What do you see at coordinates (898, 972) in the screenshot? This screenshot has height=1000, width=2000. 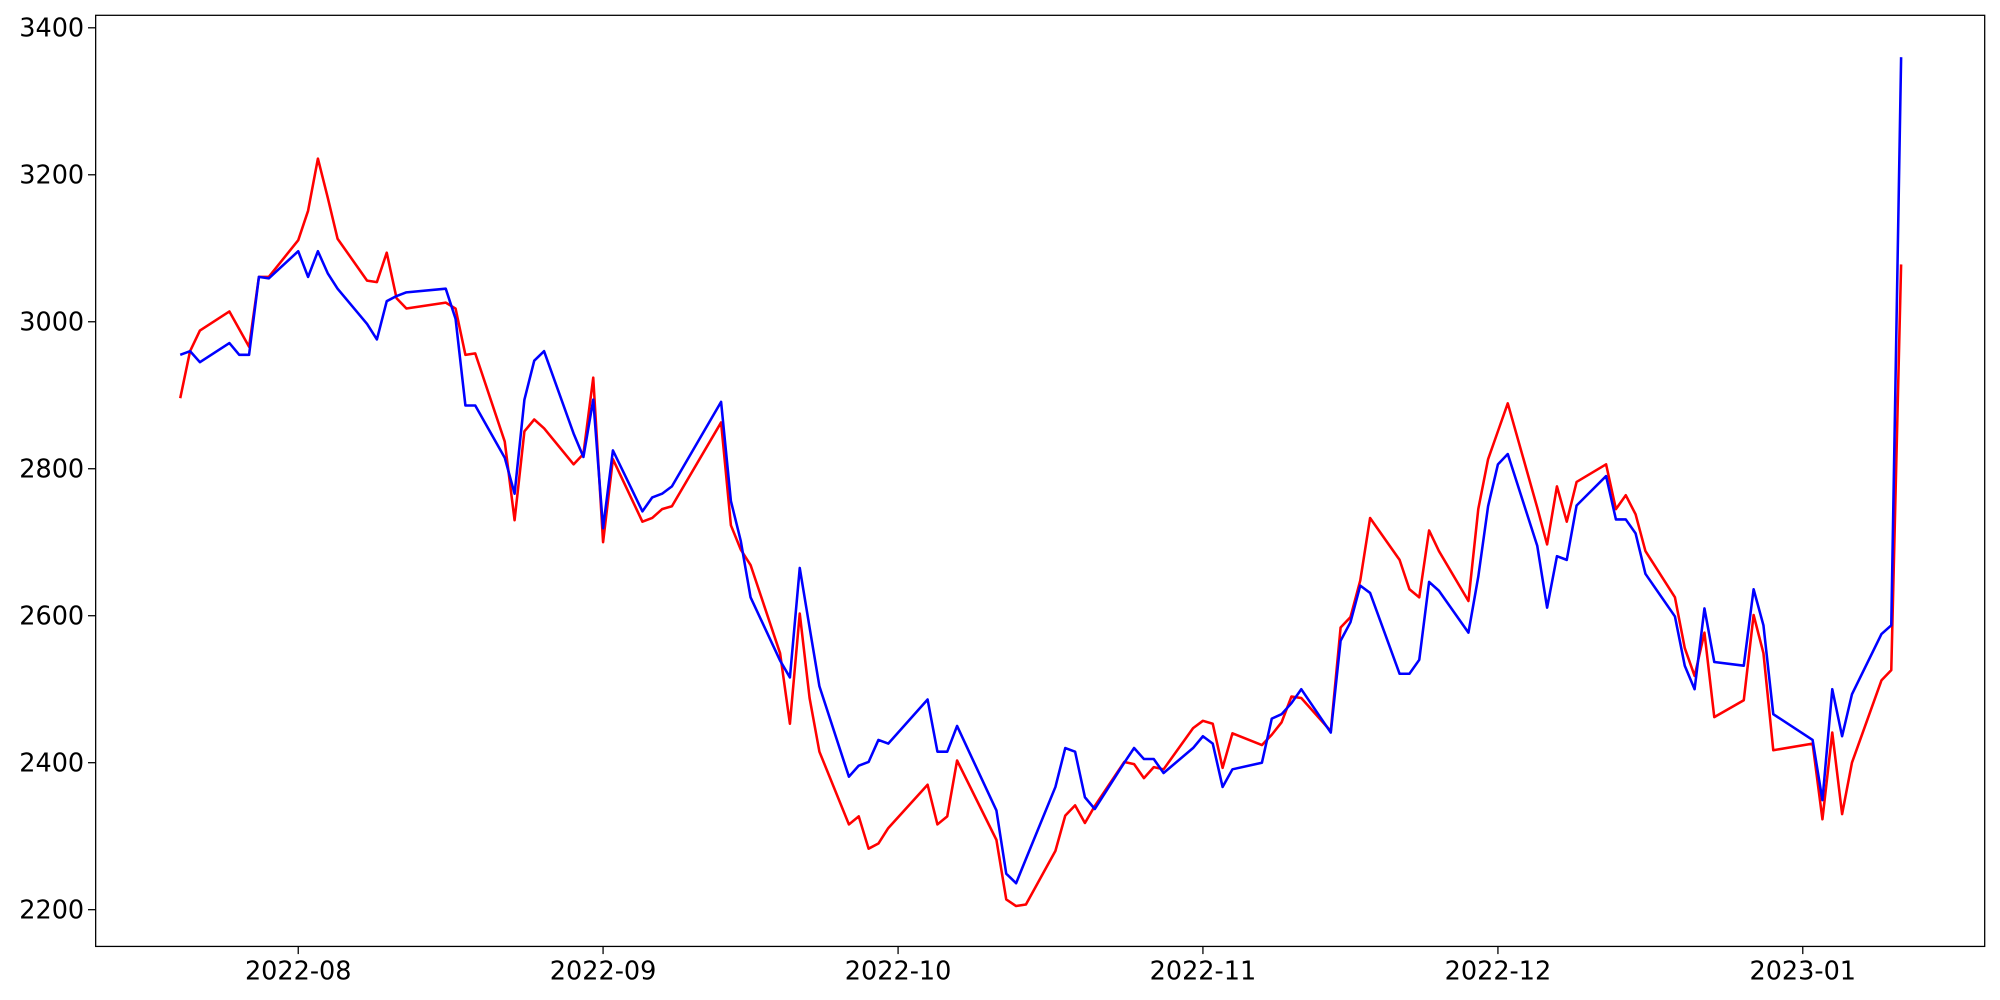 I see `x-tick-label: 2022-10` at bounding box center [898, 972].